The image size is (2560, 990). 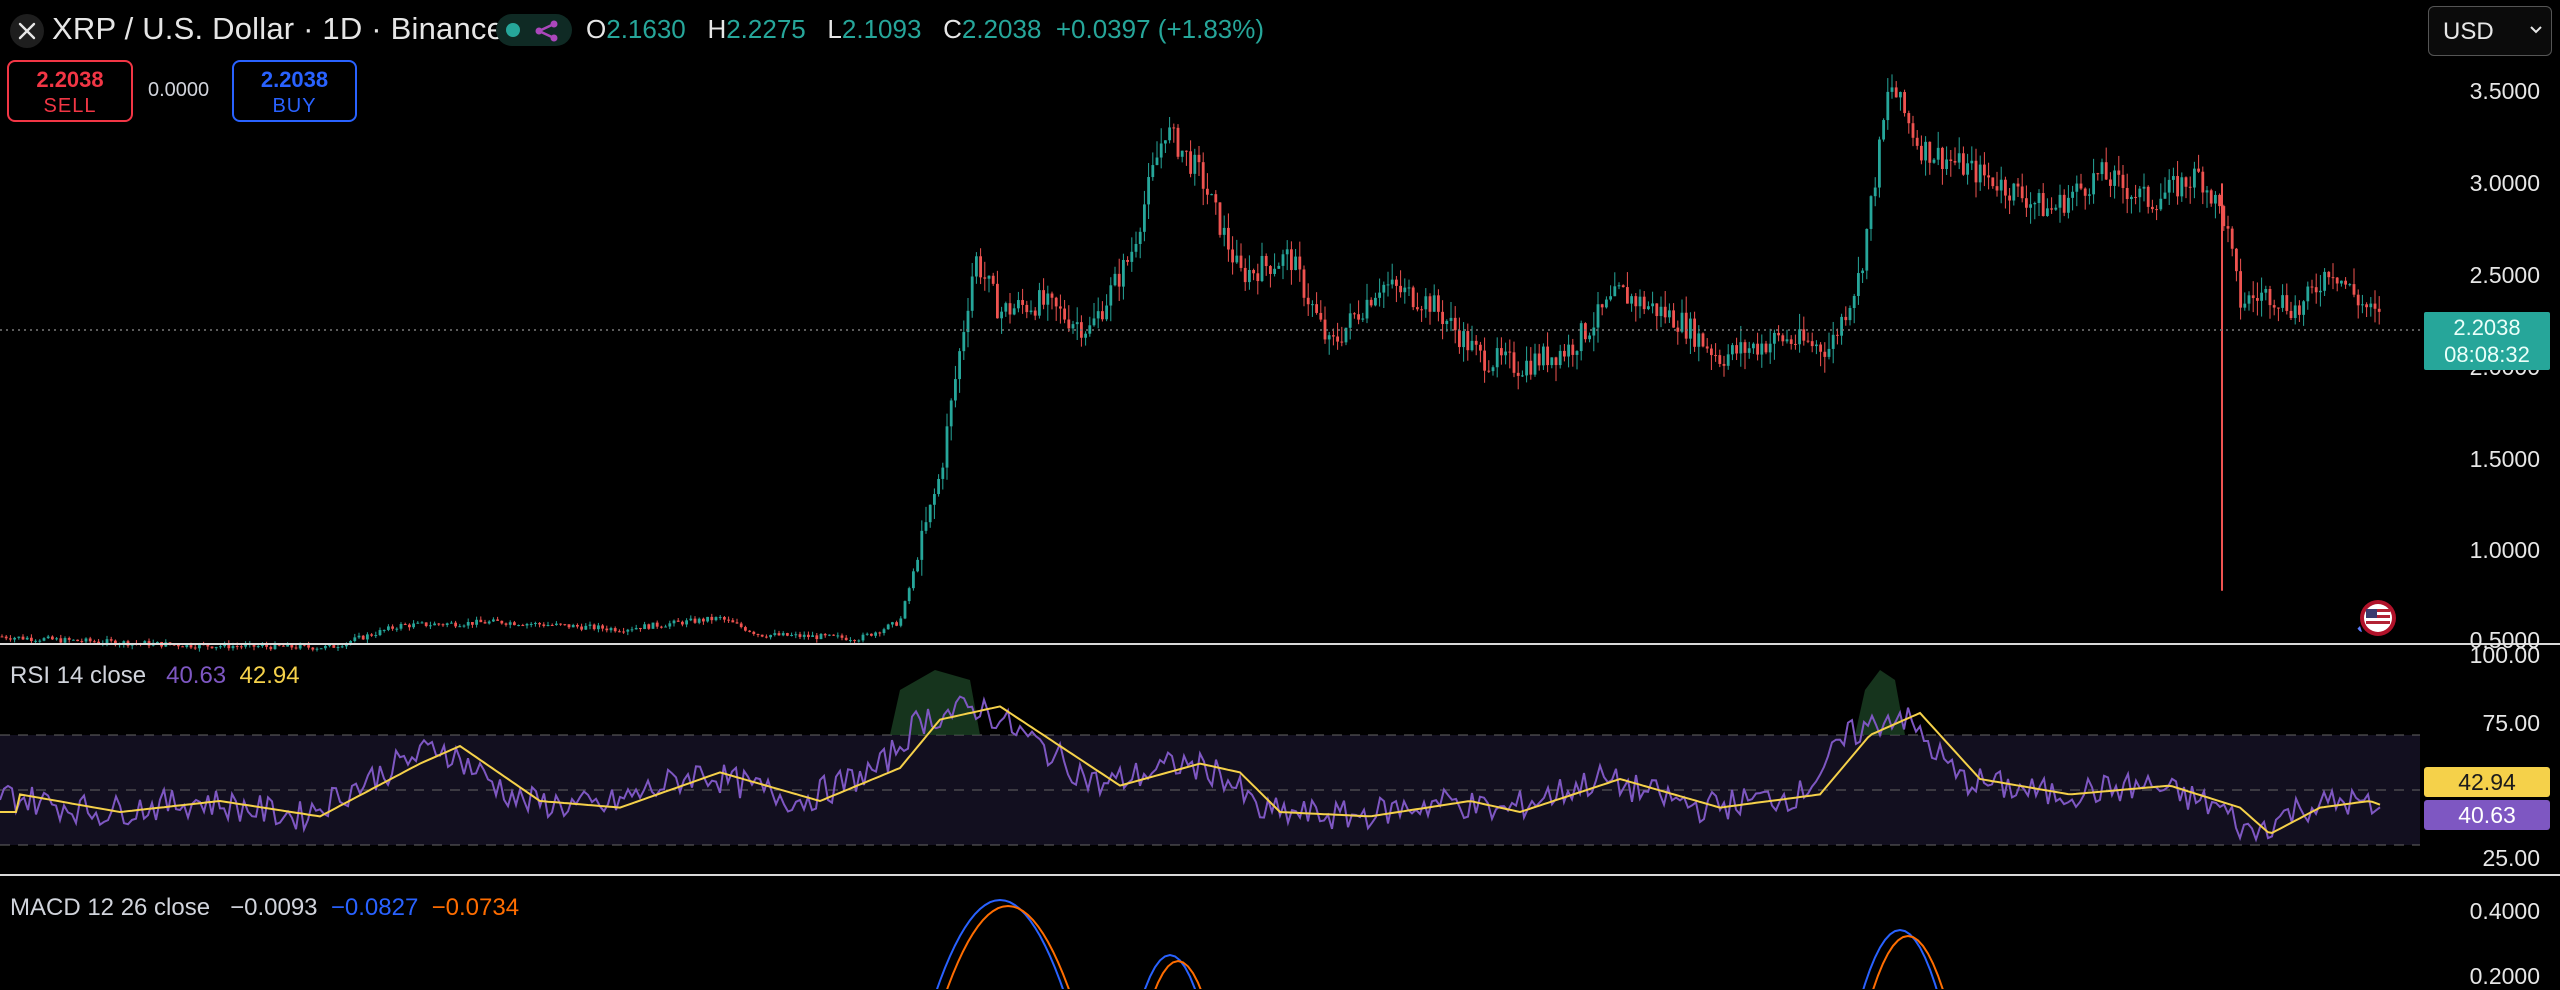 What do you see at coordinates (2487, 815) in the screenshot?
I see `rsi-value-tag: 40.63` at bounding box center [2487, 815].